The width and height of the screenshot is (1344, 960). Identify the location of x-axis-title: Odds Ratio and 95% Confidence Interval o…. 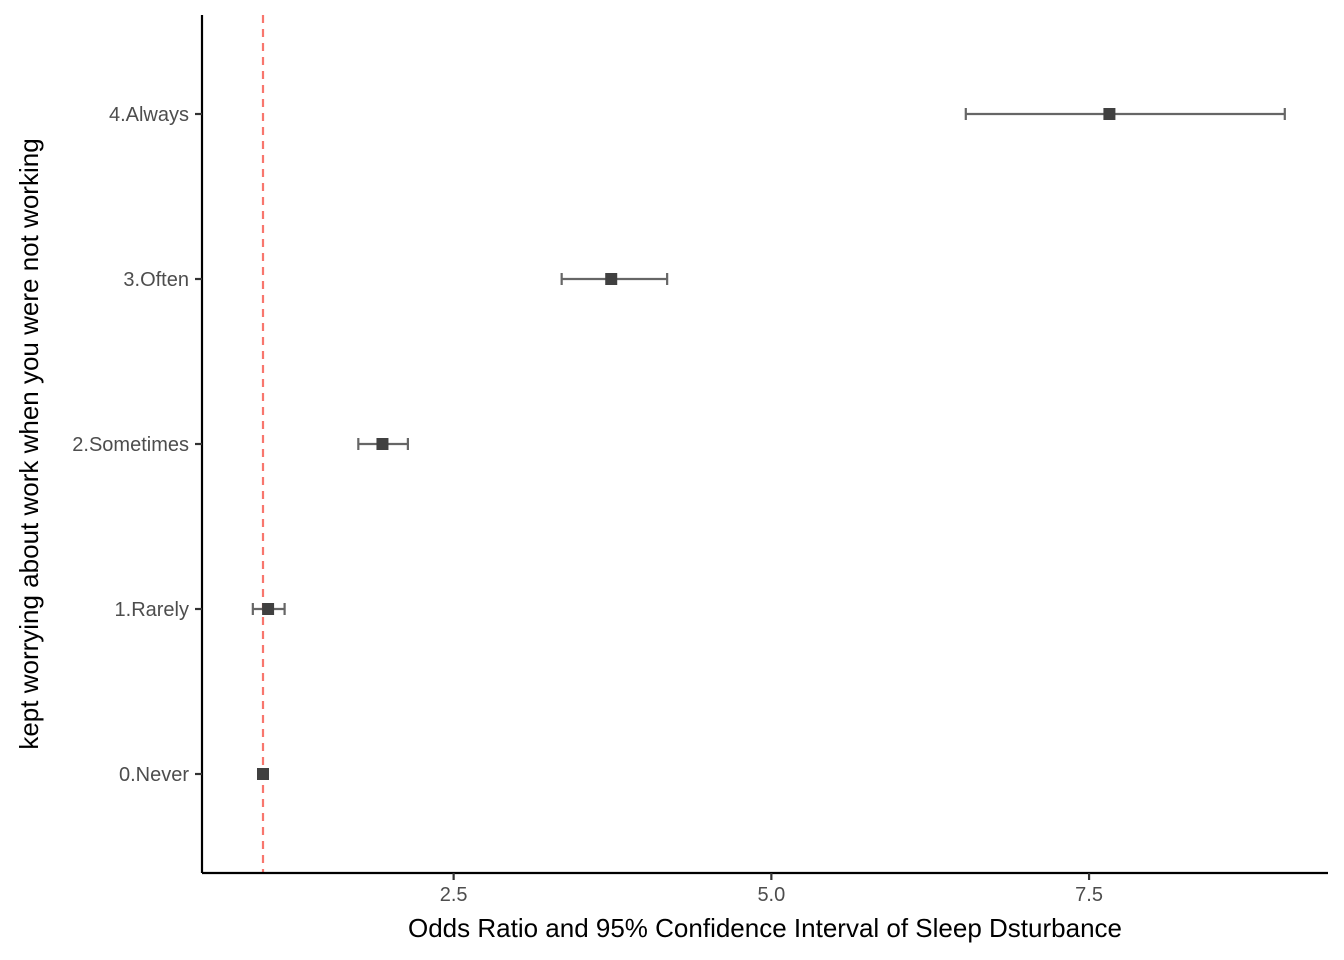
(765, 928).